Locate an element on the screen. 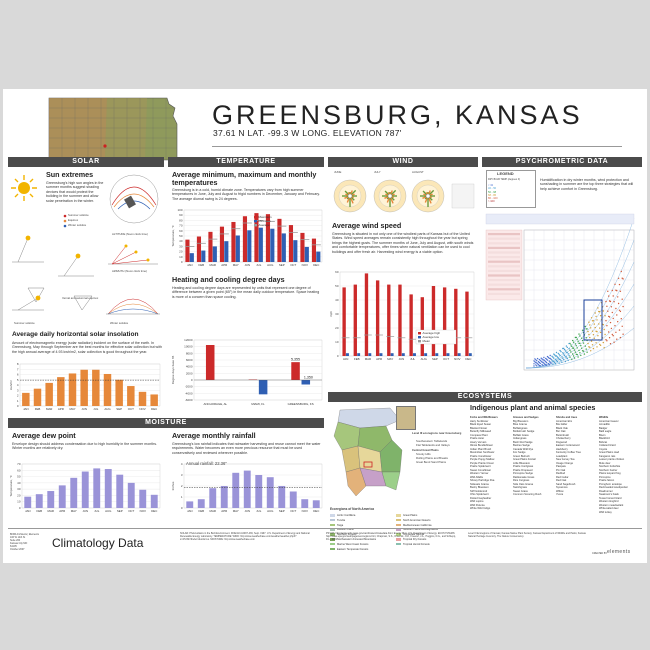 The width and height of the screenshot is (650, 650). y-tick-label: 8 is located at coordinates (18, 364).